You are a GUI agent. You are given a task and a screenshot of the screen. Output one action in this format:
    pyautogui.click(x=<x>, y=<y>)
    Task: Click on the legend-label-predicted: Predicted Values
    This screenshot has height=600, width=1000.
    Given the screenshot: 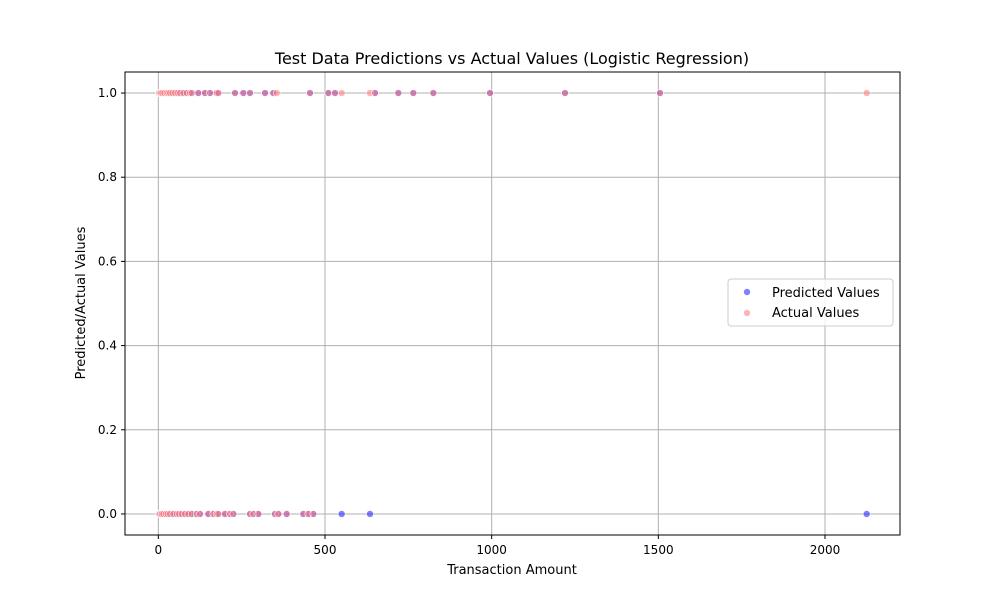 What is the action you would take?
    pyautogui.click(x=826, y=293)
    